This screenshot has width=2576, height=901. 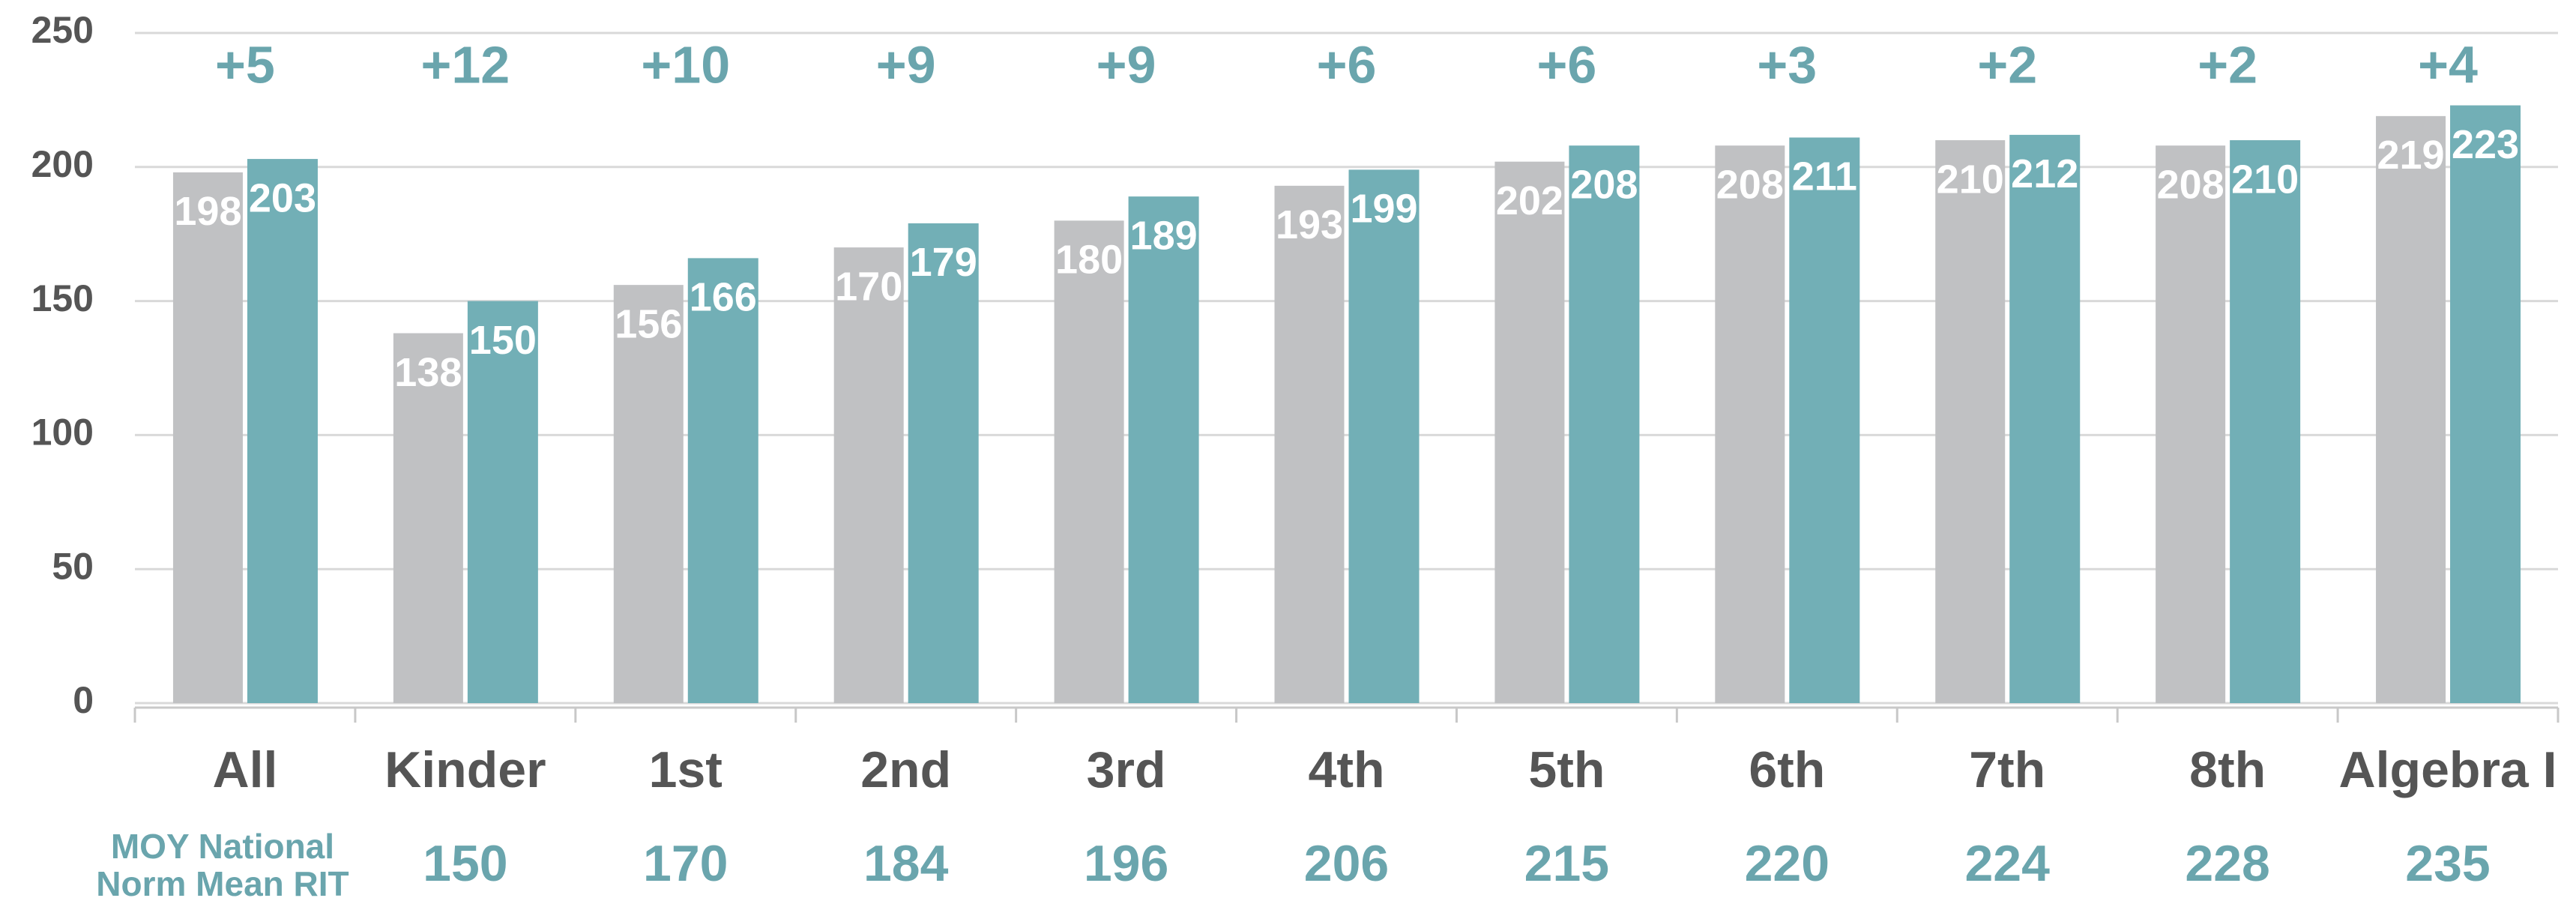 I want to click on norm-value: 215, so click(x=1566, y=864).